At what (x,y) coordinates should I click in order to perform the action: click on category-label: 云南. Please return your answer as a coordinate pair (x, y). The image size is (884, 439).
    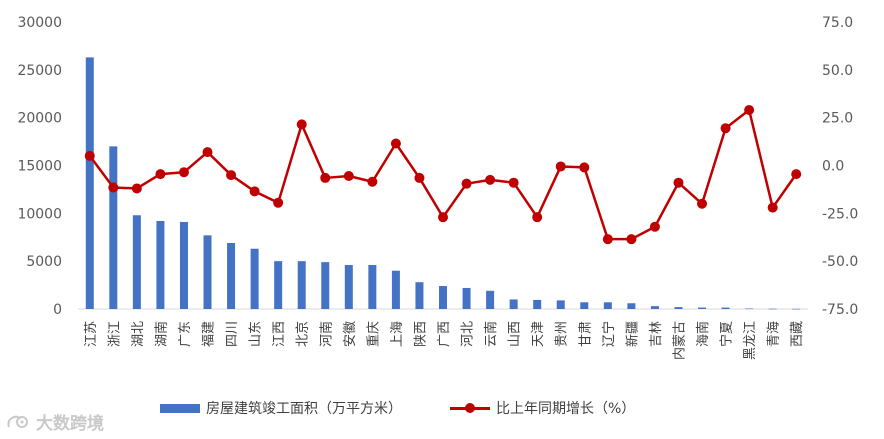
    Looking at the image, I should click on (491, 334).